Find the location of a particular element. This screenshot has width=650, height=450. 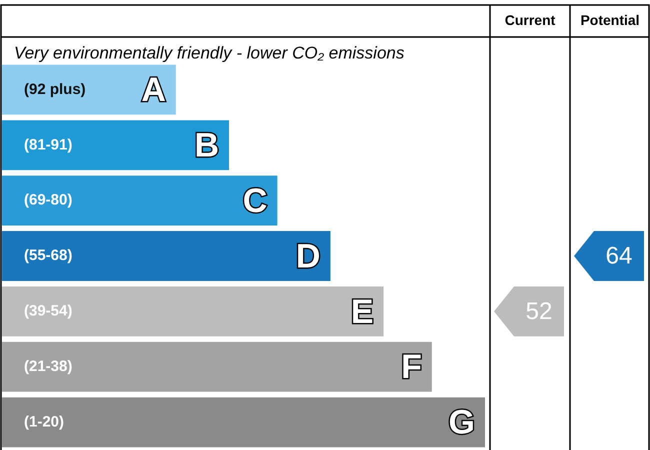

text: Potential is located at coordinates (610, 20).